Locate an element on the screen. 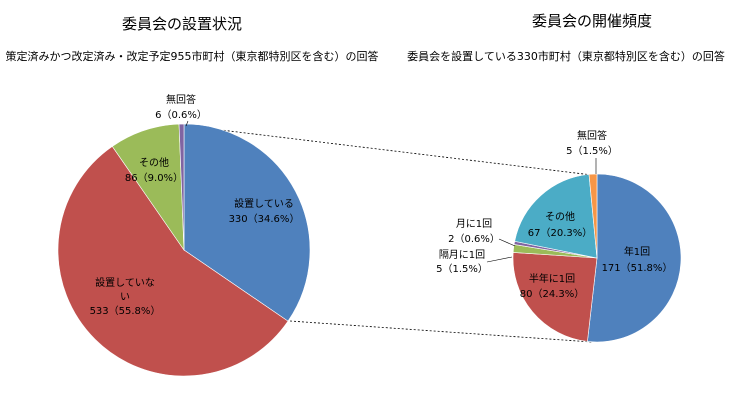 The height and width of the screenshot is (405, 750). chart-2-subtitle: 委員会を設置している330市町村（東京都特別区を含む）の回答 is located at coordinates (566, 56).